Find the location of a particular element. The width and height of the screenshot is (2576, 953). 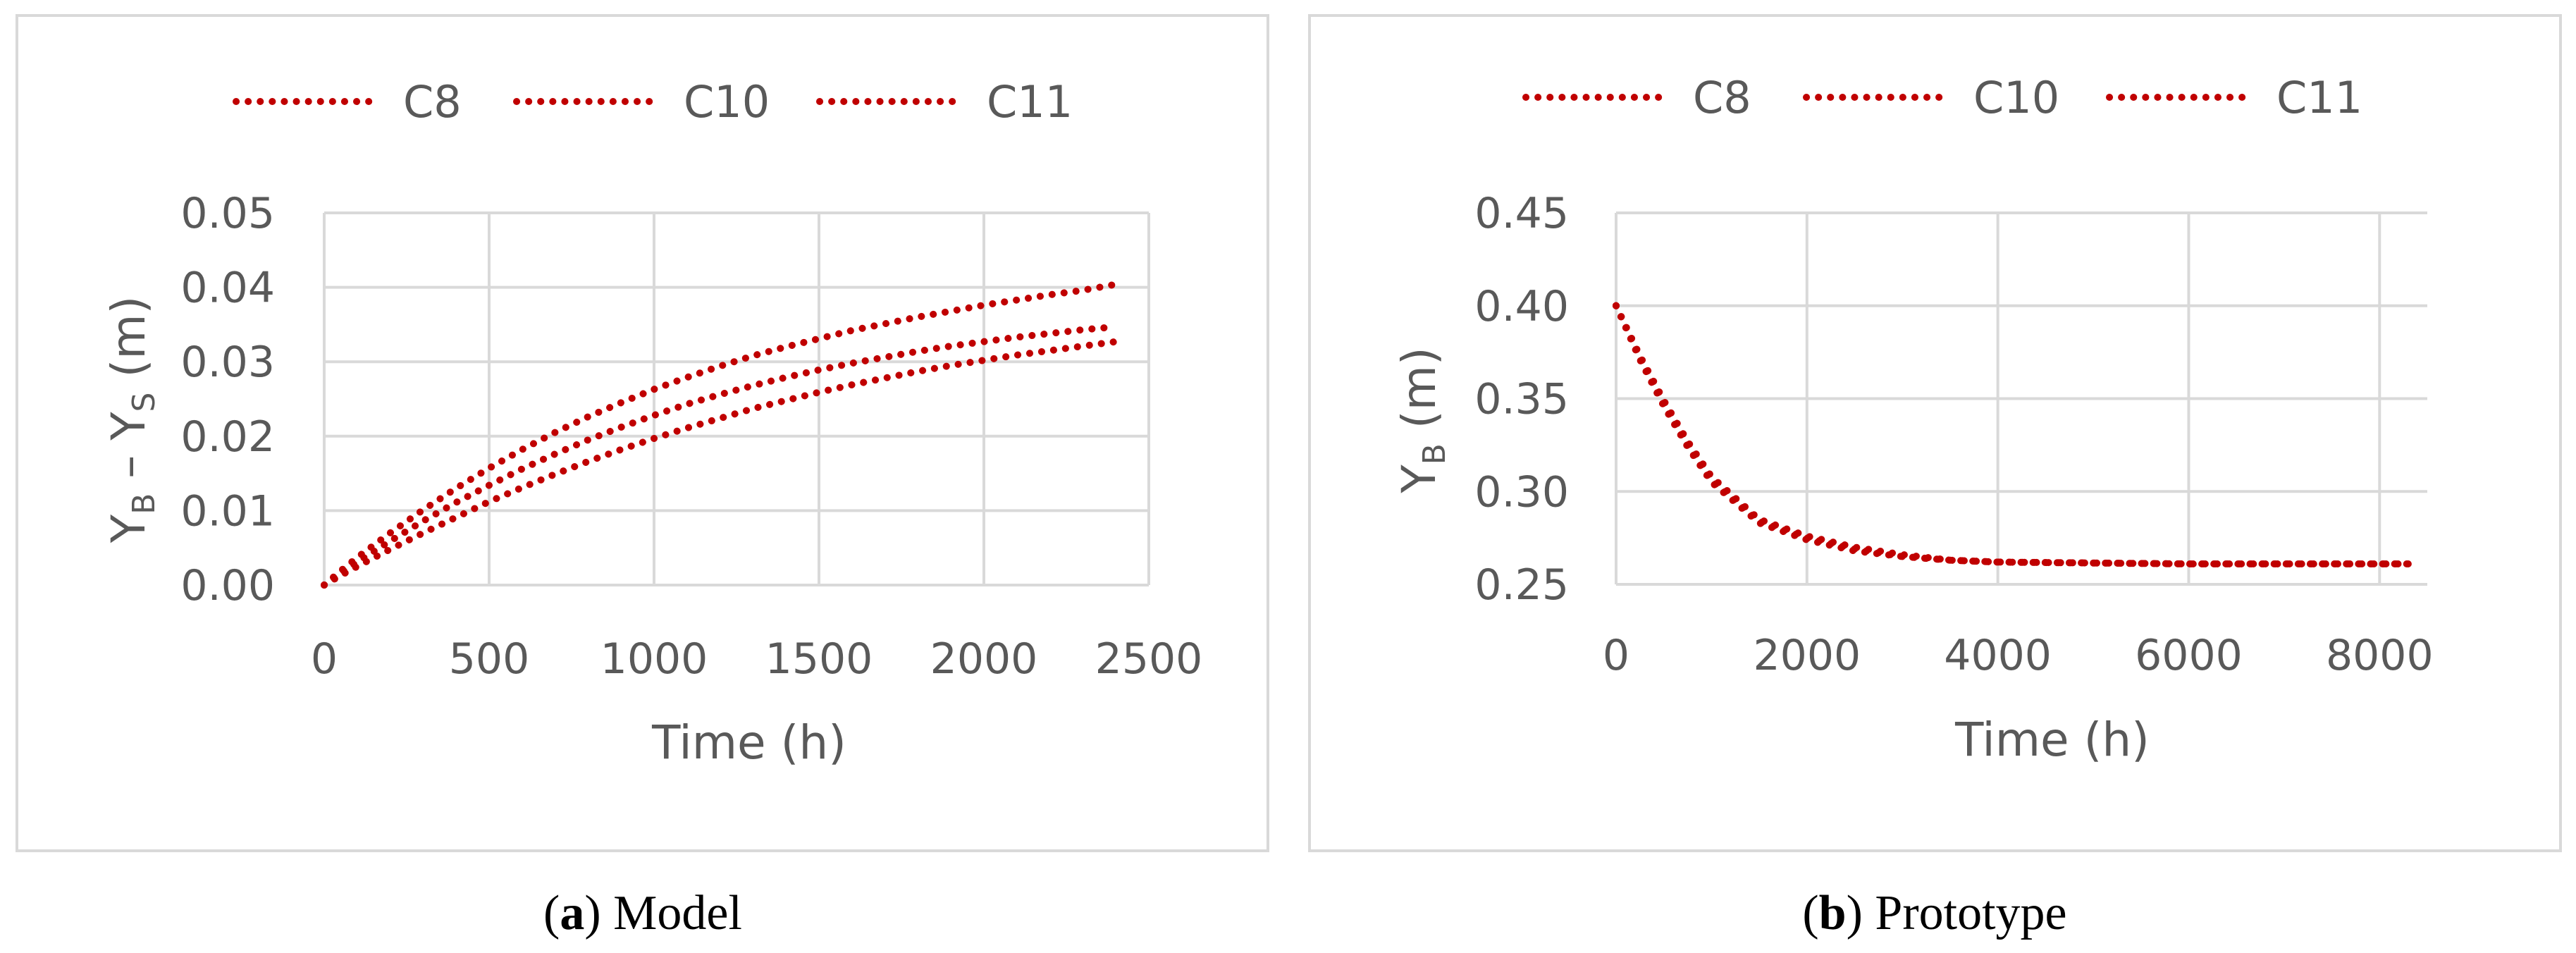

panel-b-series is located at coordinates (2012, 434).